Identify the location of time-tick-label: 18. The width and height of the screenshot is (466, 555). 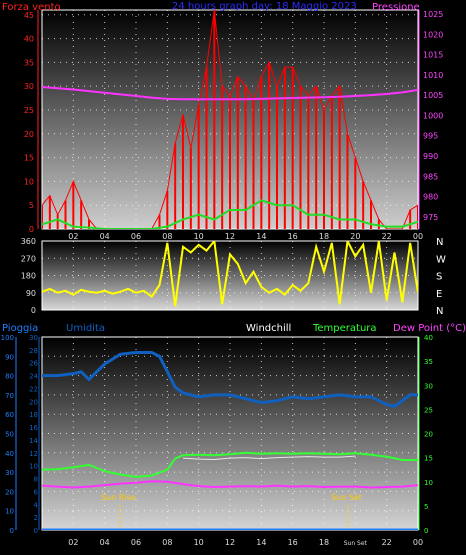
(324, 236).